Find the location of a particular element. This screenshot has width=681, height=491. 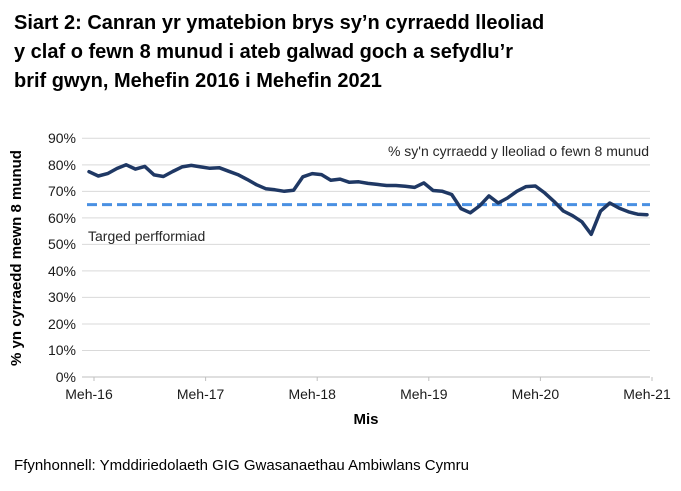

y-axis-tick-label: 30% is located at coordinates (61, 297).